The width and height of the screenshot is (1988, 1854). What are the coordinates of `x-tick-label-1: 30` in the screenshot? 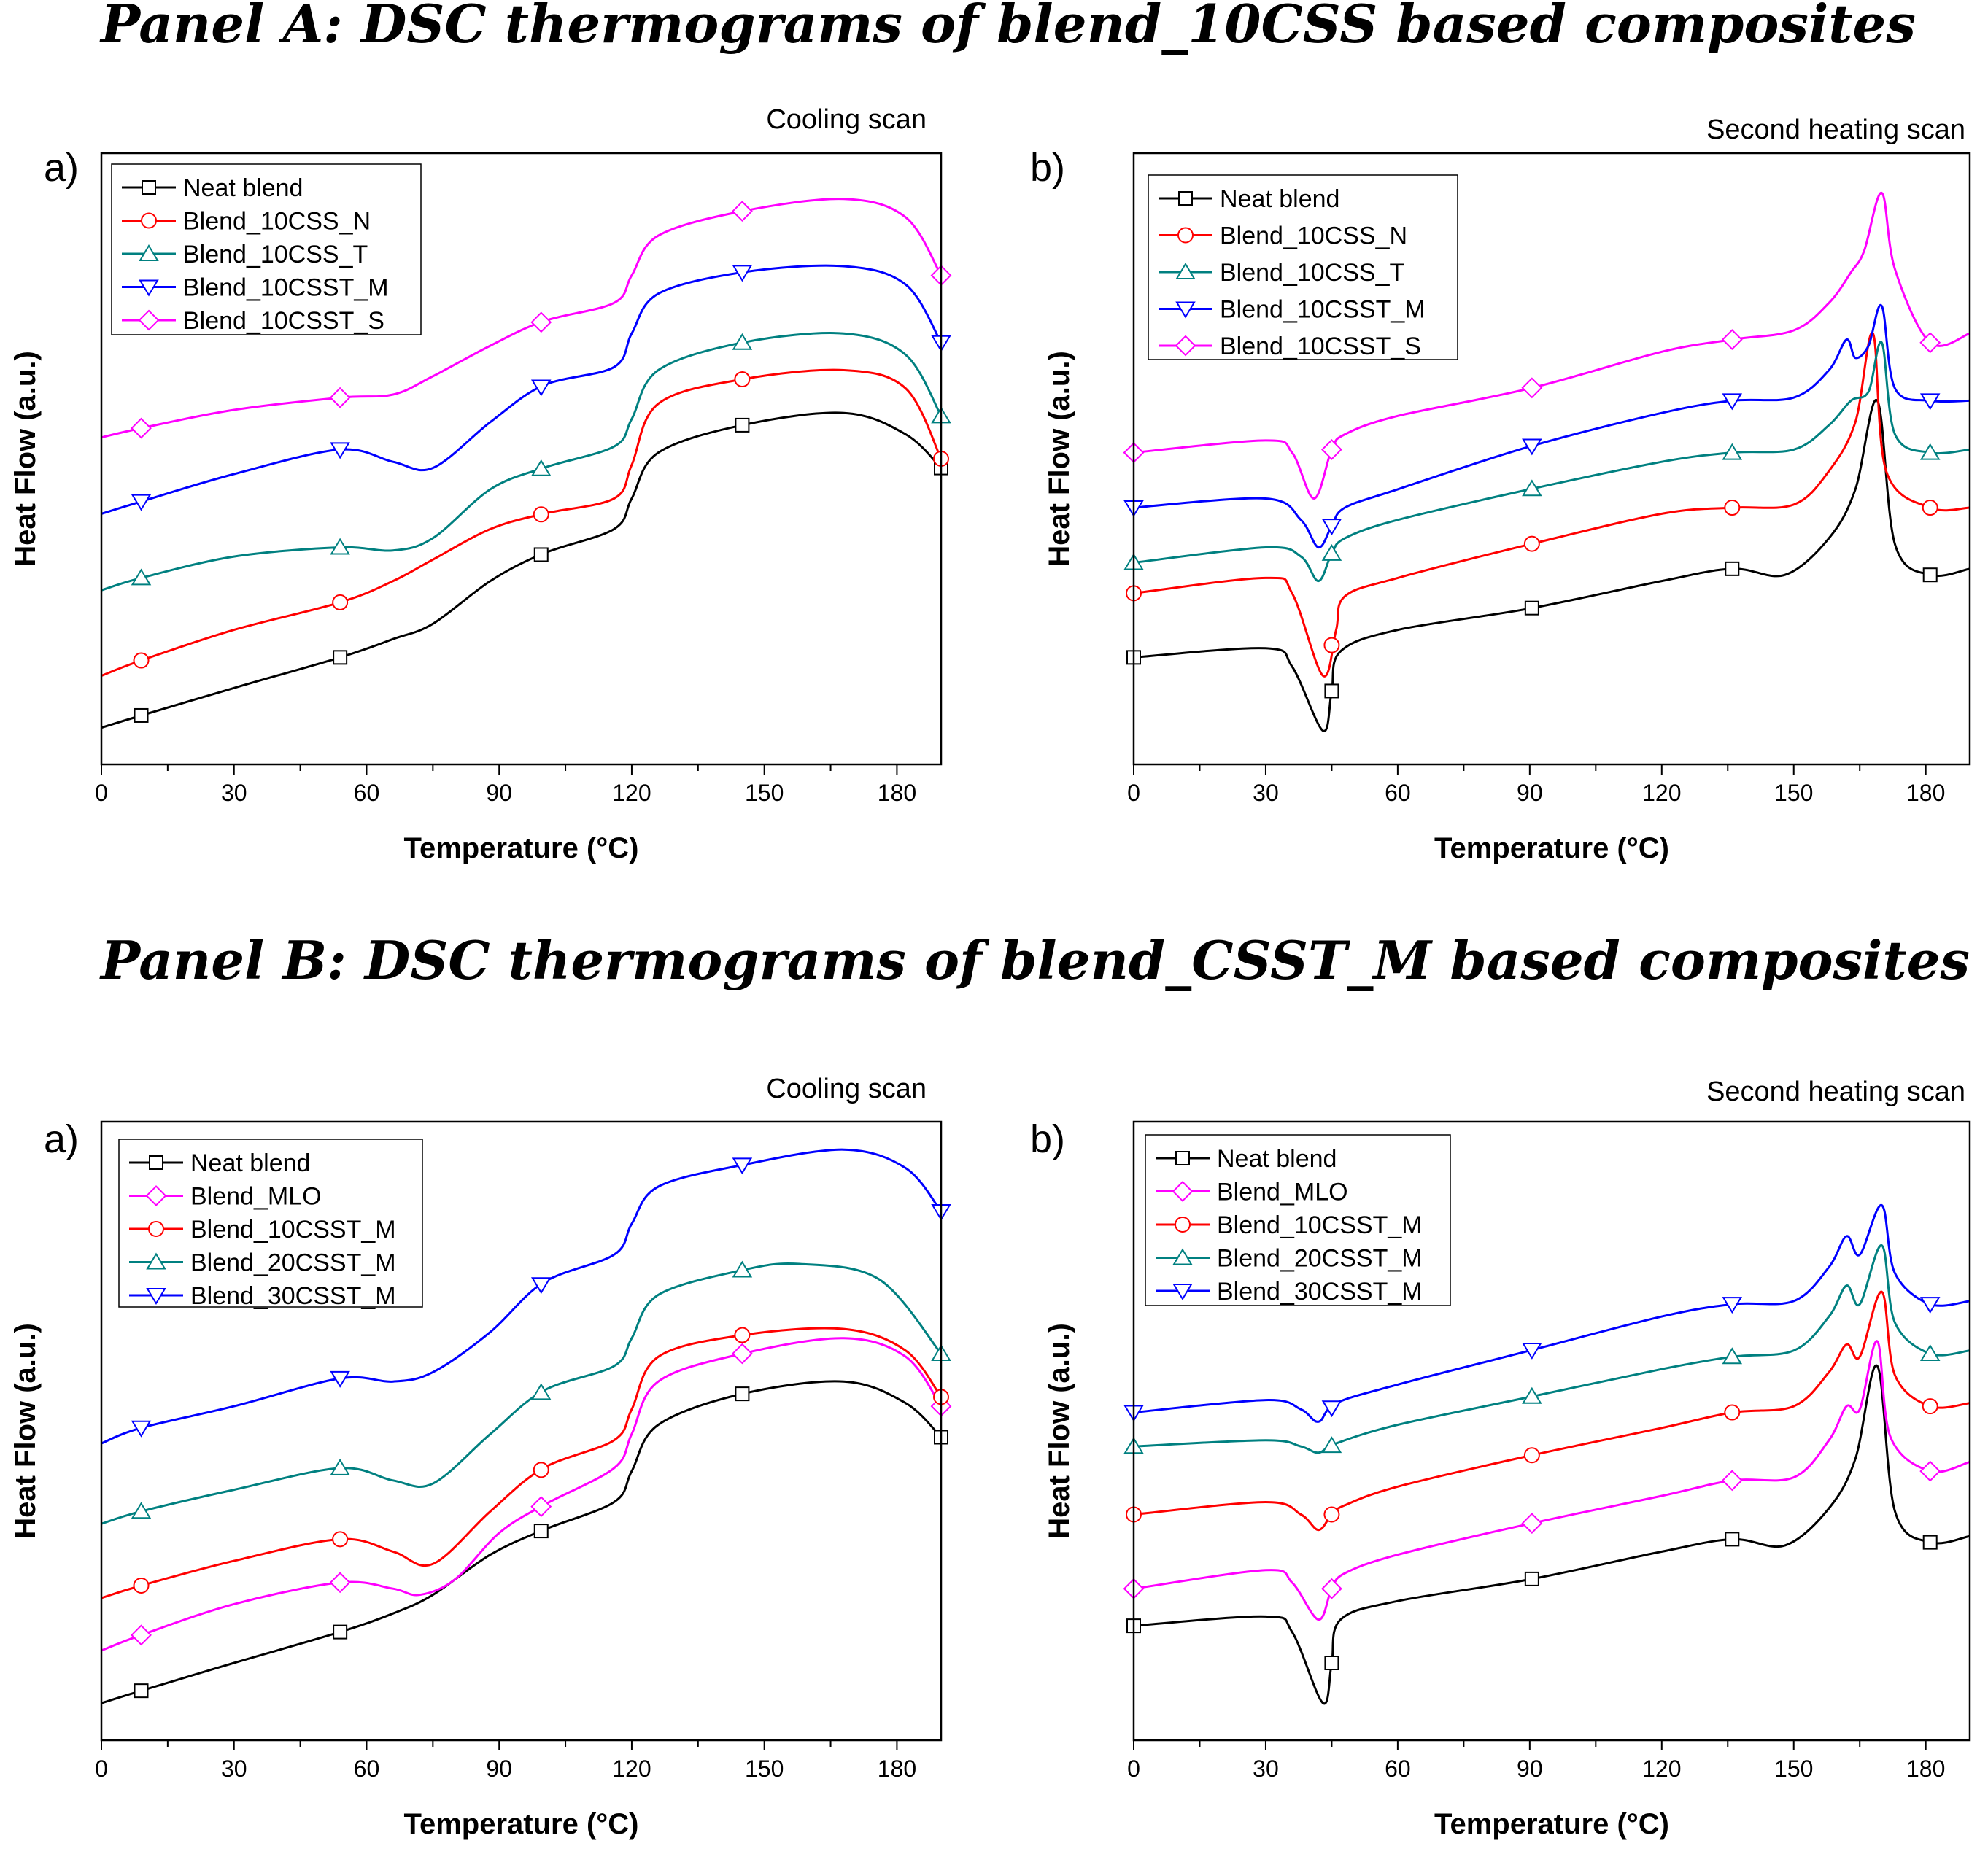 It's located at (234, 793).